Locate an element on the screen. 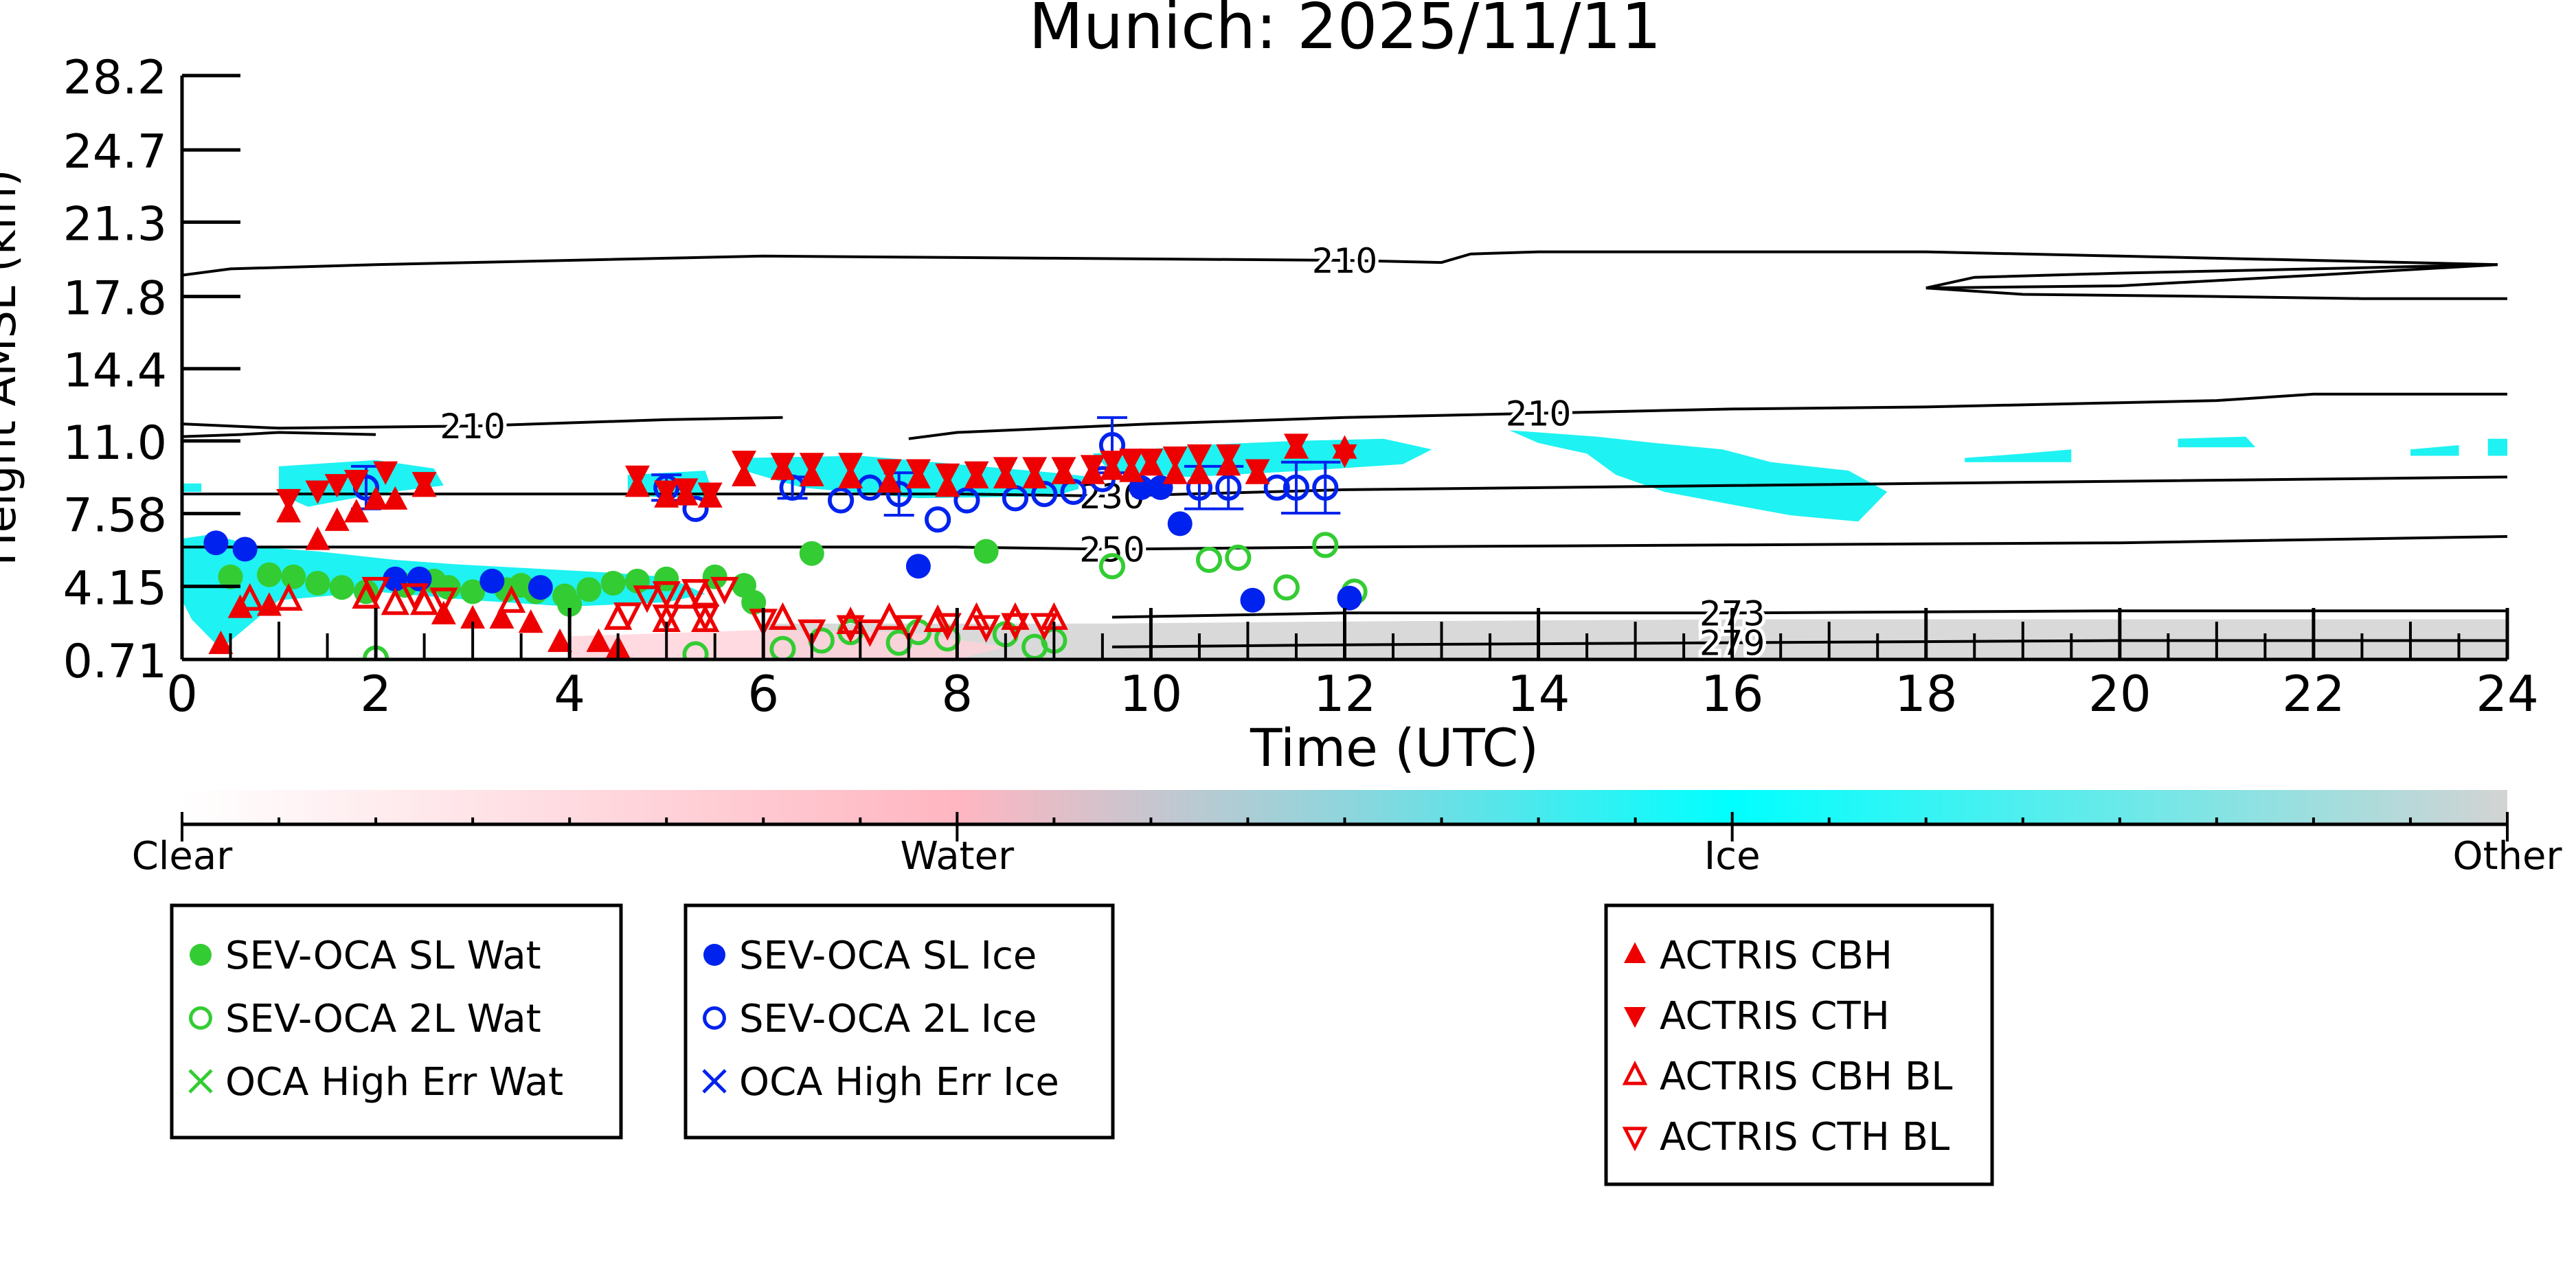  y-tick-label: 28.2 is located at coordinates (115, 78).